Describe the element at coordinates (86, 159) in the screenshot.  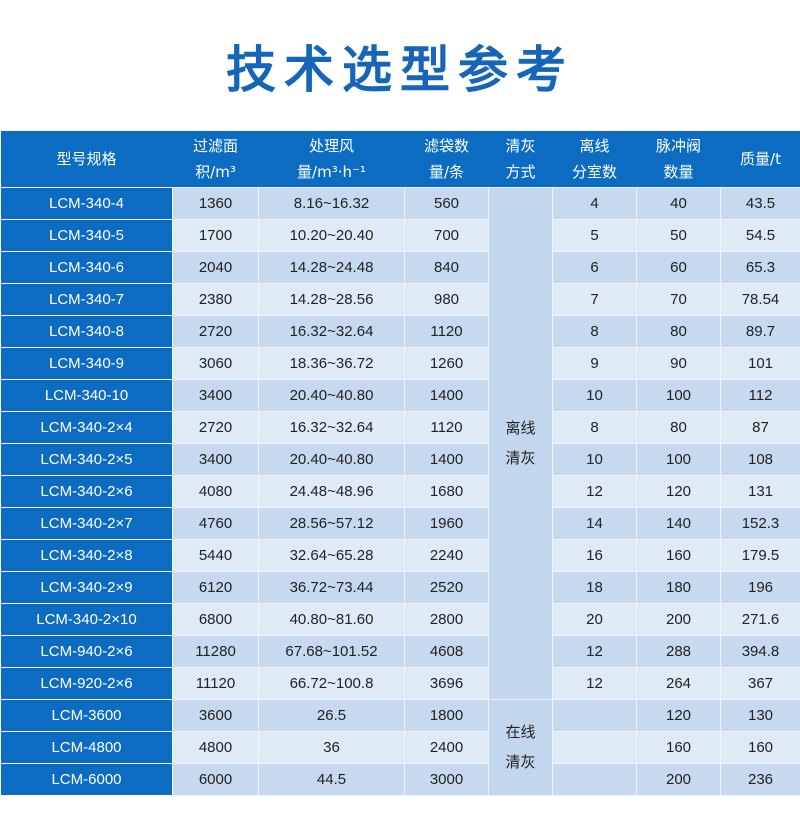
I see `header-model: 型号规格` at that location.